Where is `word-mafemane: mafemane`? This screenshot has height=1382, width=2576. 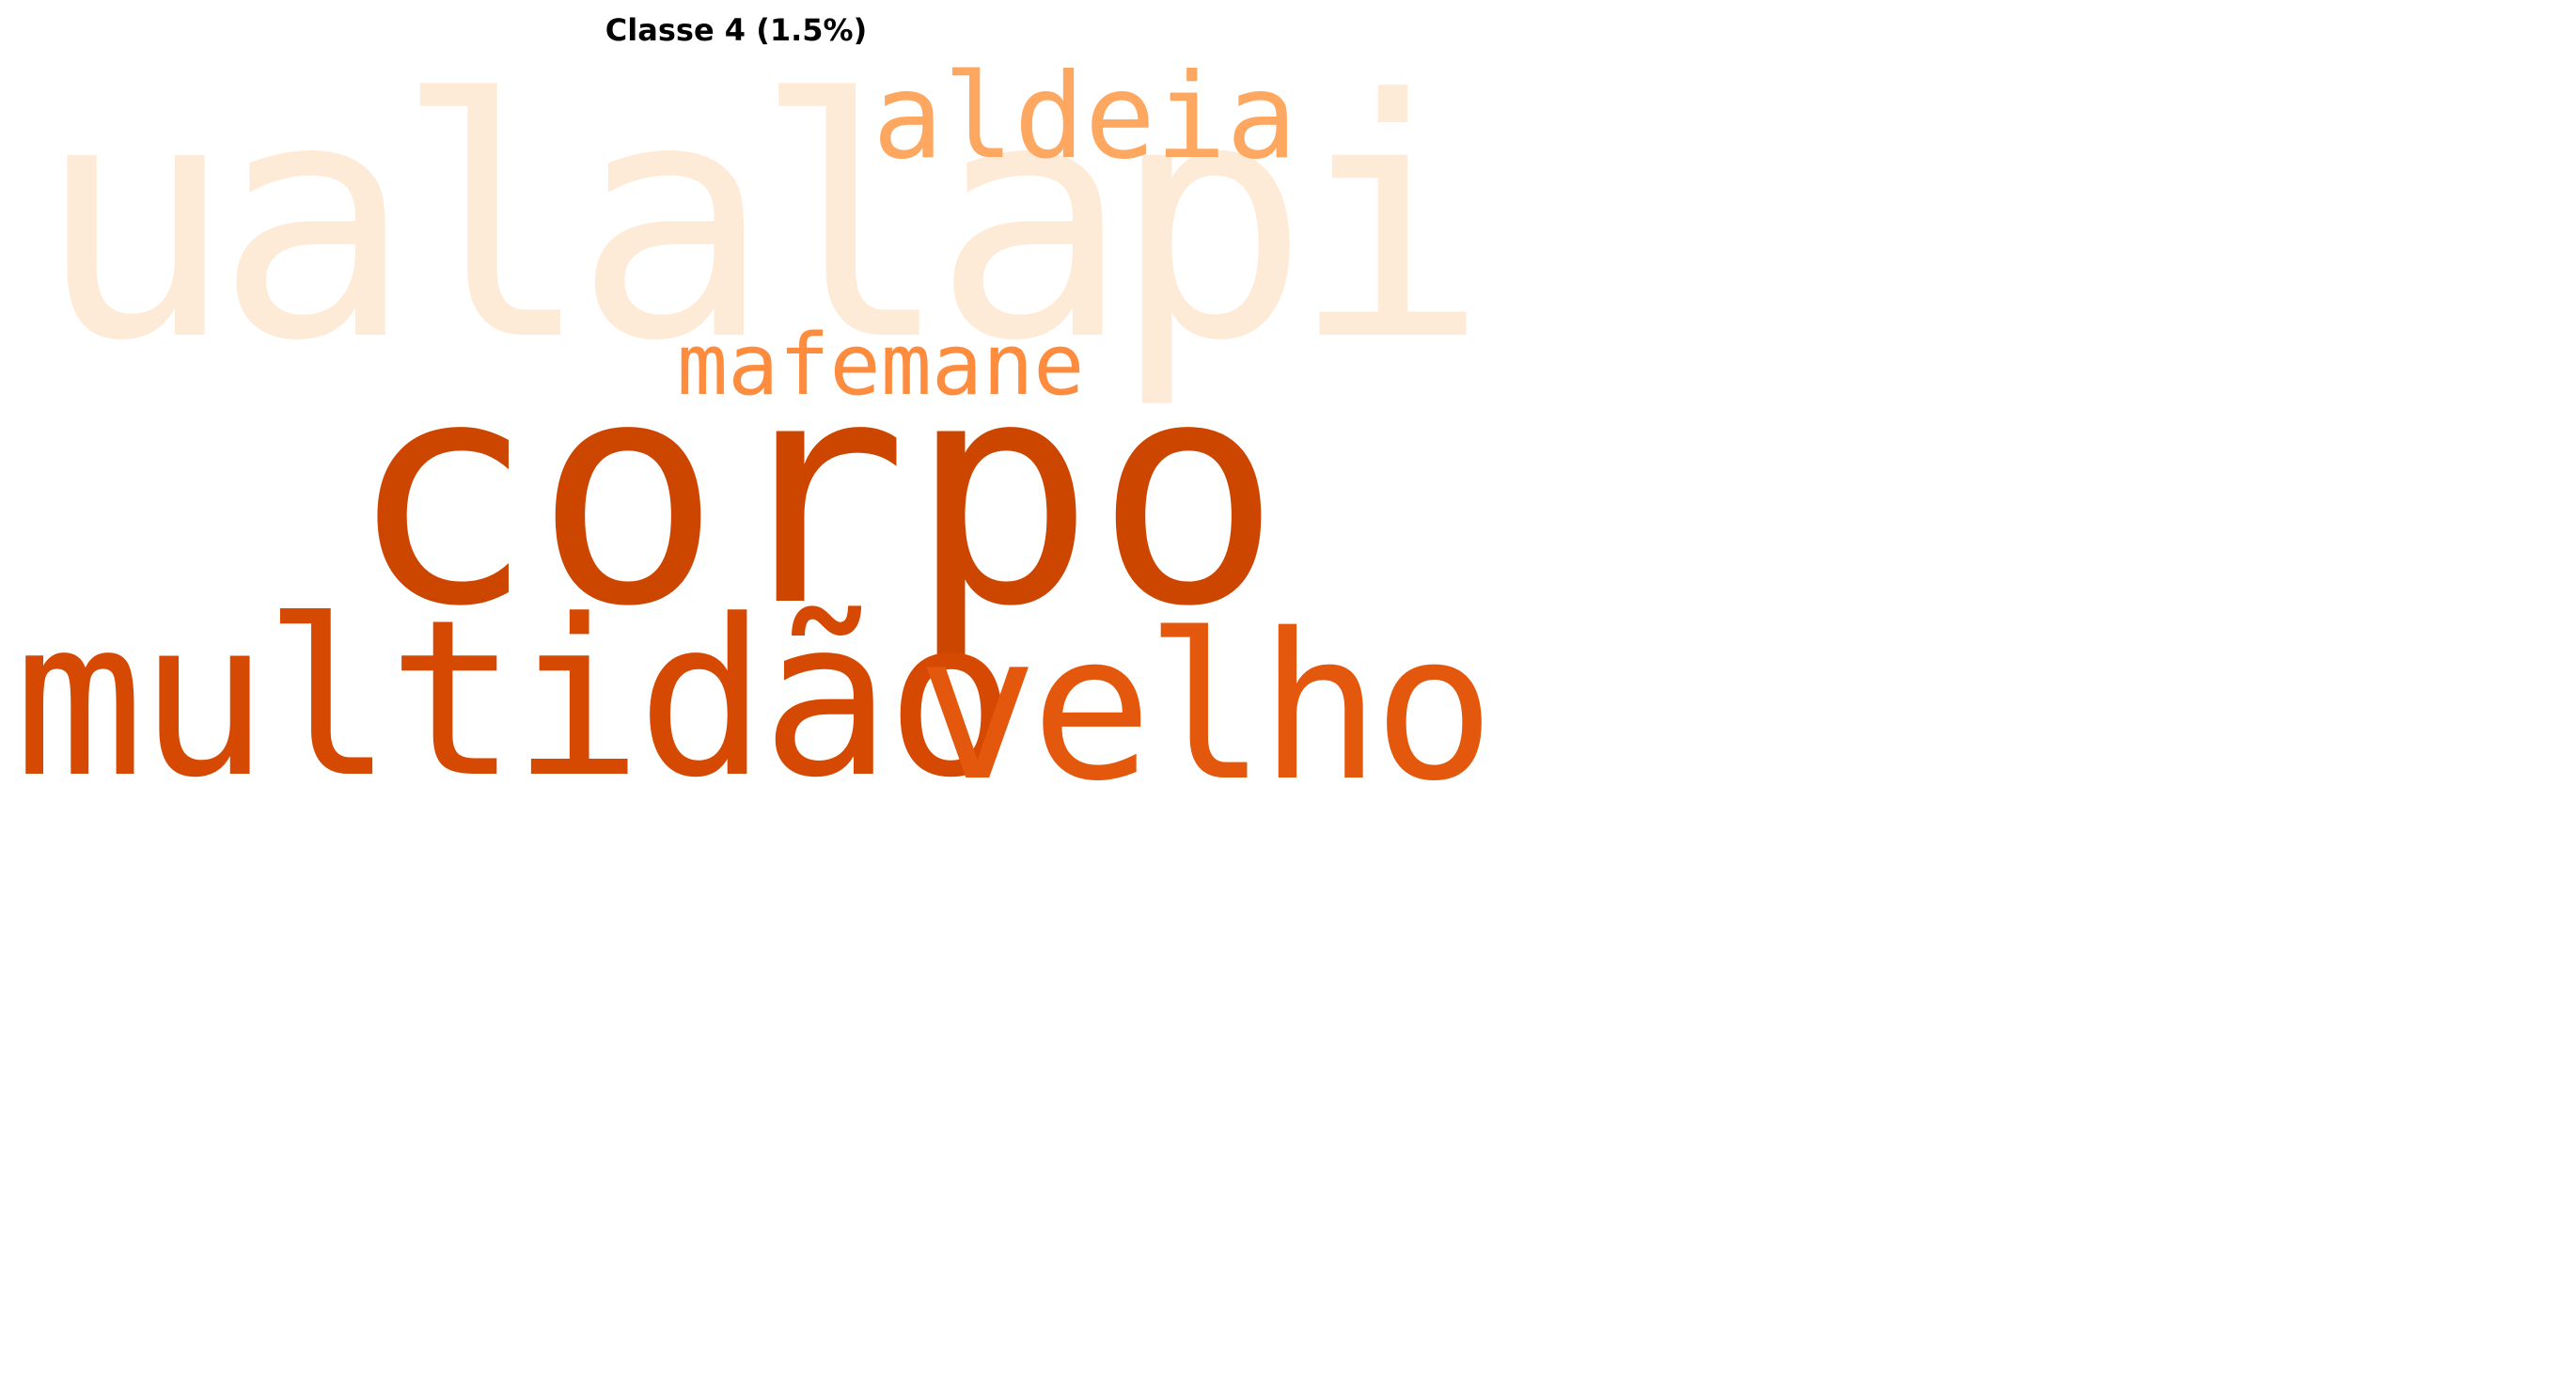
word-mafemane: mafemane is located at coordinates (881, 365).